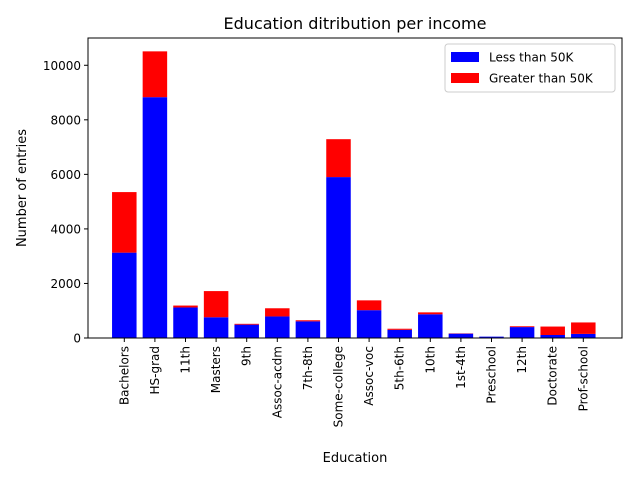  What do you see at coordinates (277, 382) in the screenshot?
I see `x-tick-label: Assoc-acdm` at bounding box center [277, 382].